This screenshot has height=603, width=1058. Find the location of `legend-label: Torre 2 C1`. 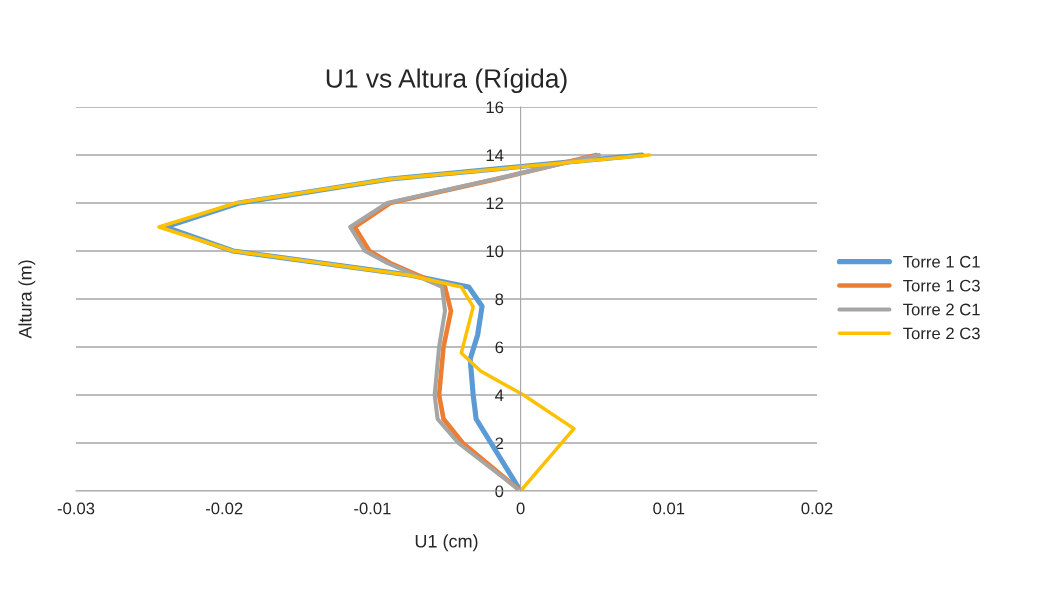

legend-label: Torre 2 C1 is located at coordinates (941, 309).